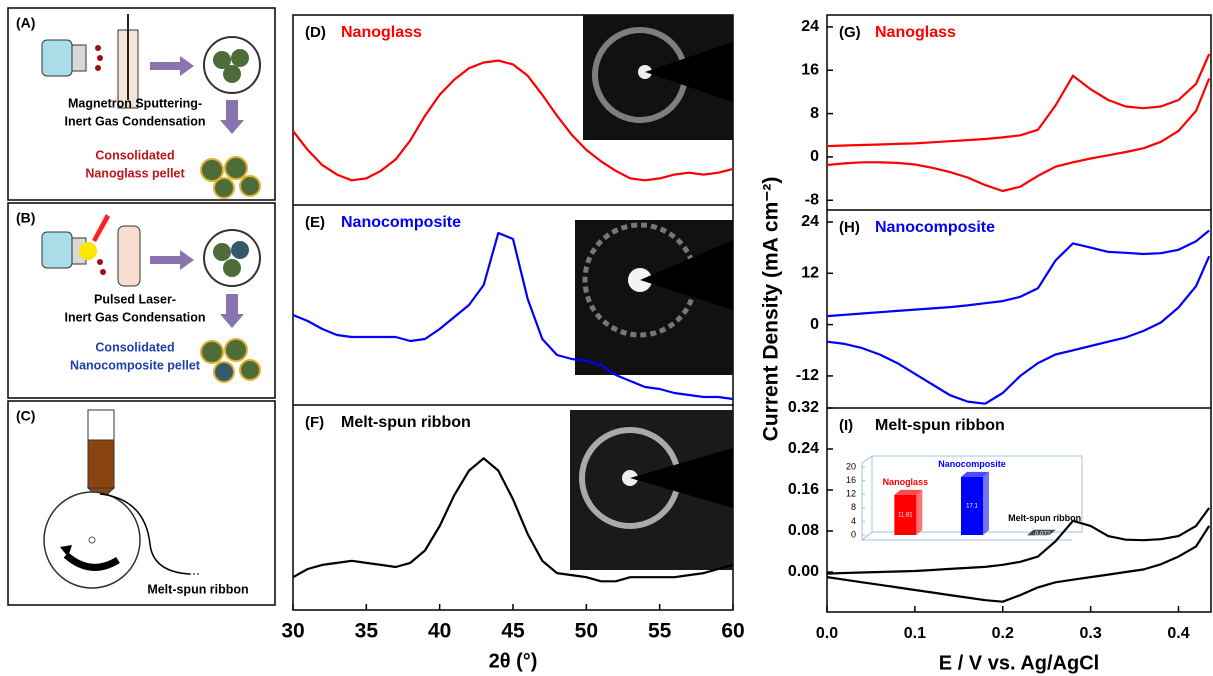 The width and height of the screenshot is (1213, 676). Describe the element at coordinates (771, 309) in the screenshot. I see `y-axis-label: Current Density (mA cm⁻²)` at that location.